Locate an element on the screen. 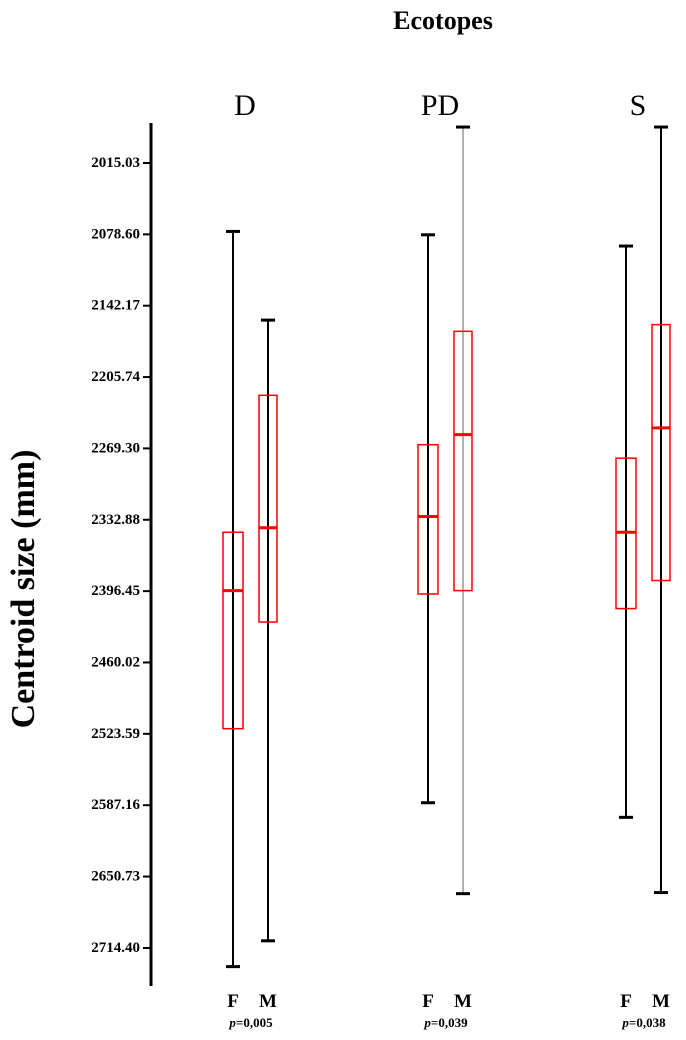 The image size is (686, 1040). y-tick-label: 2523.59 is located at coordinates (115, 734).